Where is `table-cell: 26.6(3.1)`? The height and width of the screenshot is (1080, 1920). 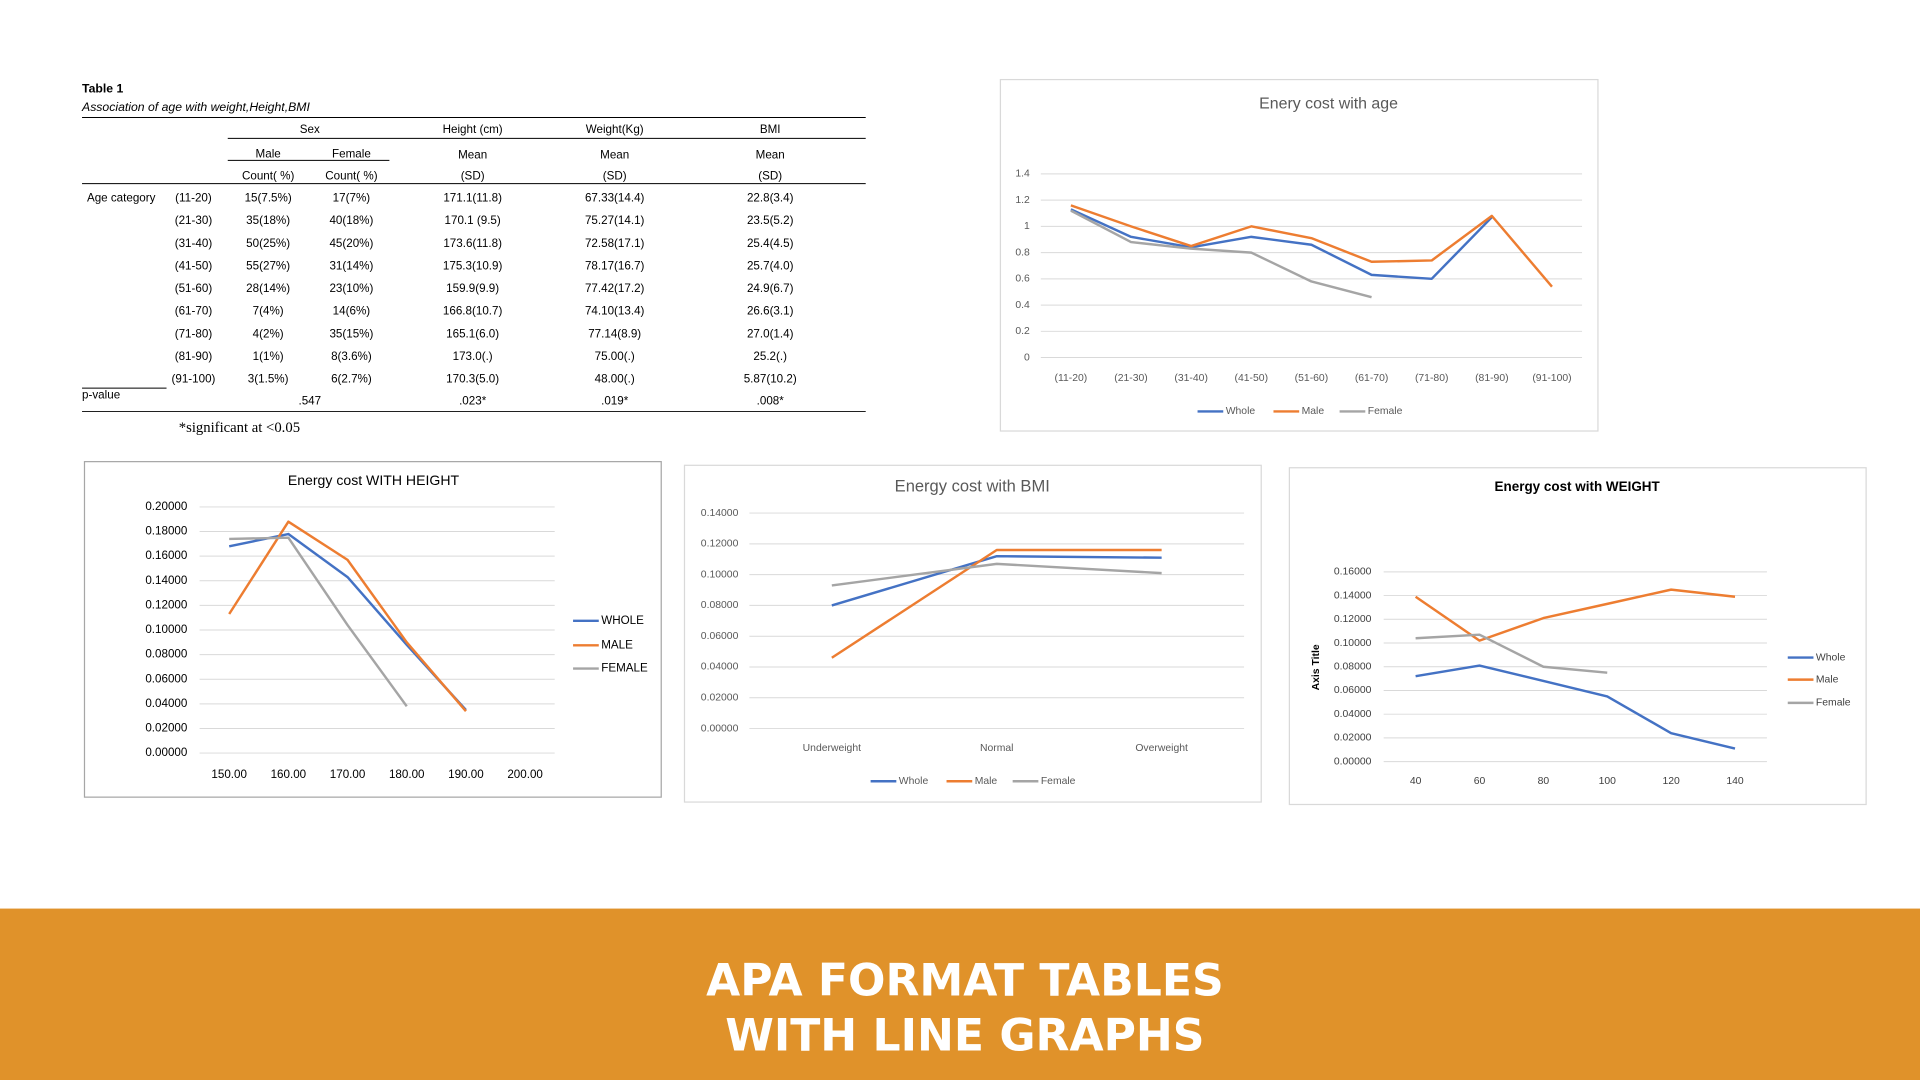 table-cell: 26.6(3.1) is located at coordinates (770, 311).